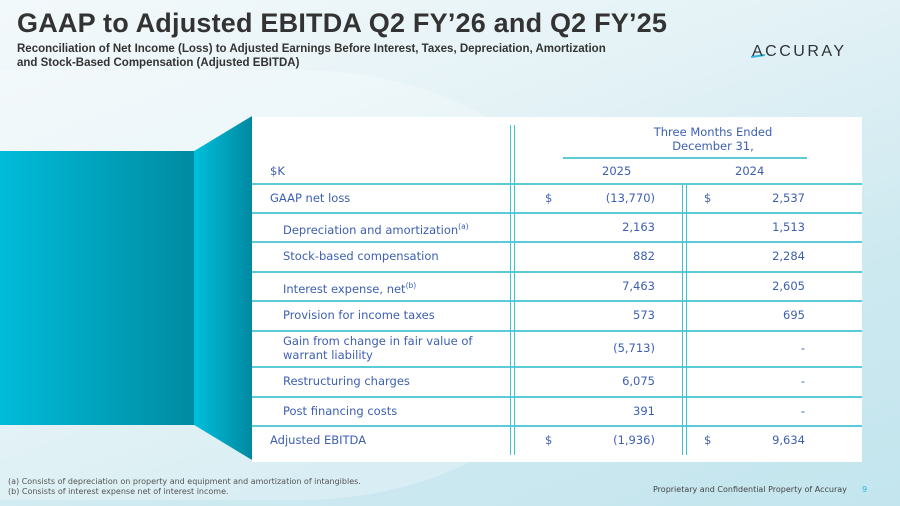 The image size is (900, 506). I want to click on row-label: Depreciation and amortization(a), so click(376, 228).